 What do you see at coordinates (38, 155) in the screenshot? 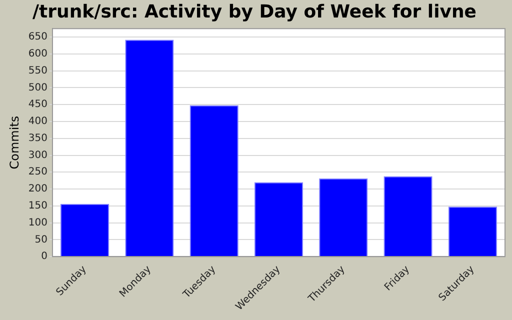
I see `y-tick-label: 300` at bounding box center [38, 155].